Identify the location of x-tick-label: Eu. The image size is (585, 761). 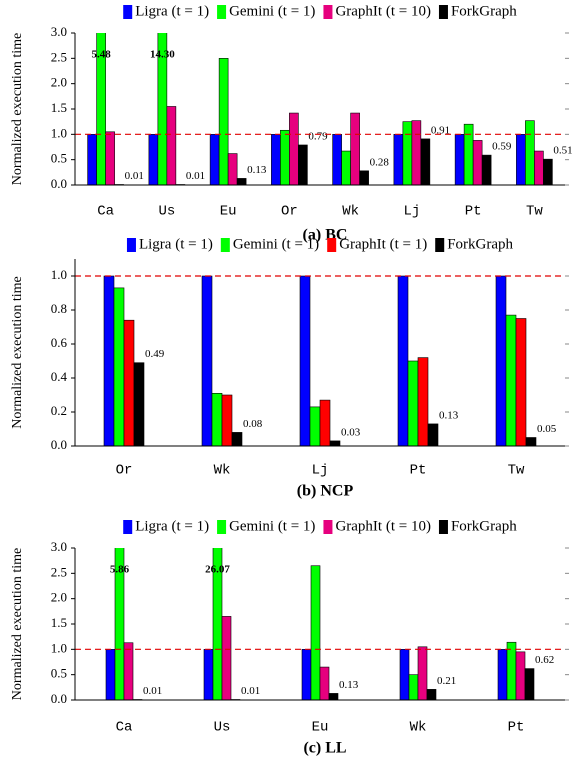
(228, 212).